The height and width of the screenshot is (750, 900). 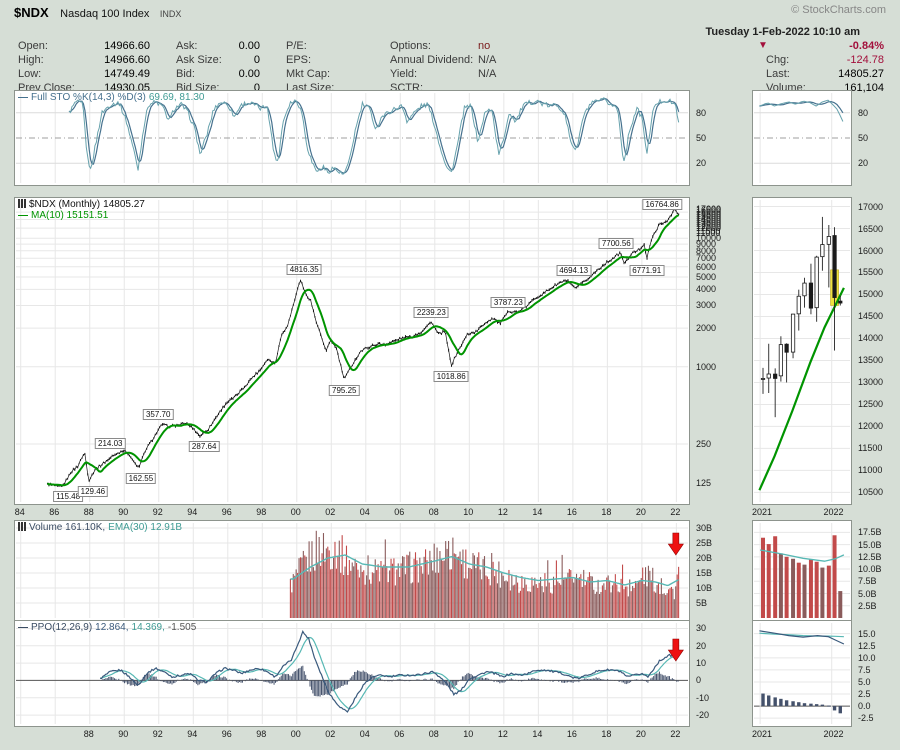 What do you see at coordinates (778, 60) in the screenshot?
I see `quote-label: Chg:` at bounding box center [778, 60].